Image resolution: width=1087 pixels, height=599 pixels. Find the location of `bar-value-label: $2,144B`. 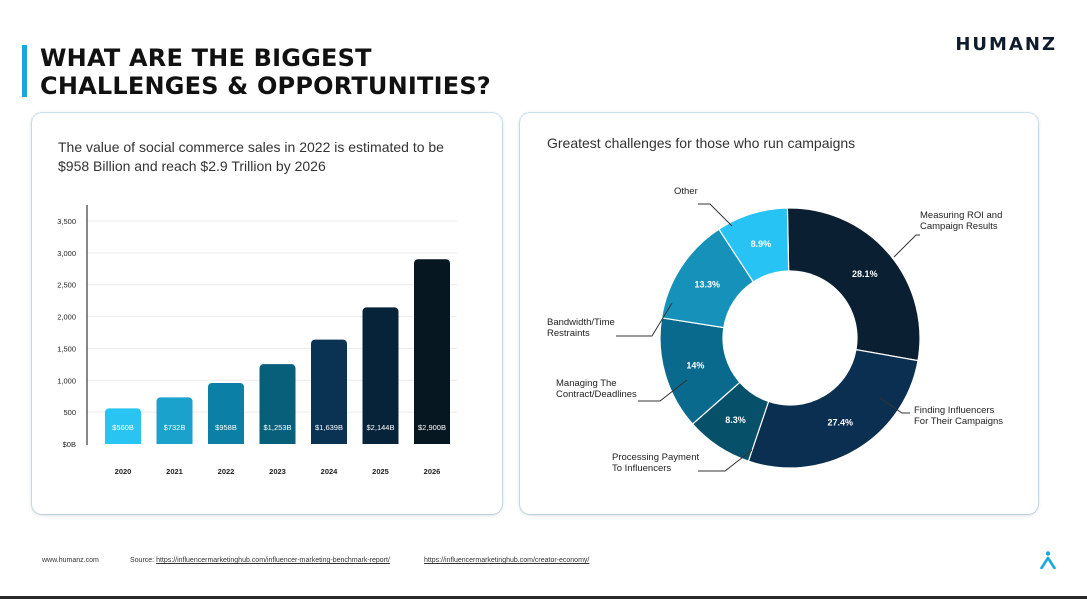

bar-value-label: $2,144B is located at coordinates (381, 427).